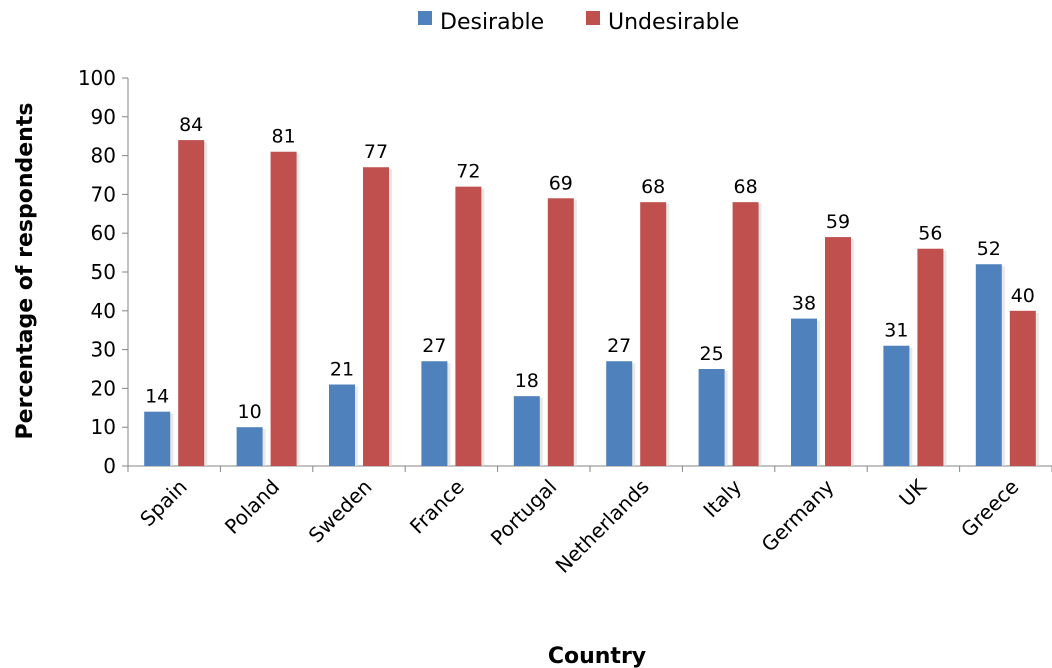 This screenshot has height=668, width=1052. What do you see at coordinates (284, 137) in the screenshot?
I see `data-label-undesirable: 81` at bounding box center [284, 137].